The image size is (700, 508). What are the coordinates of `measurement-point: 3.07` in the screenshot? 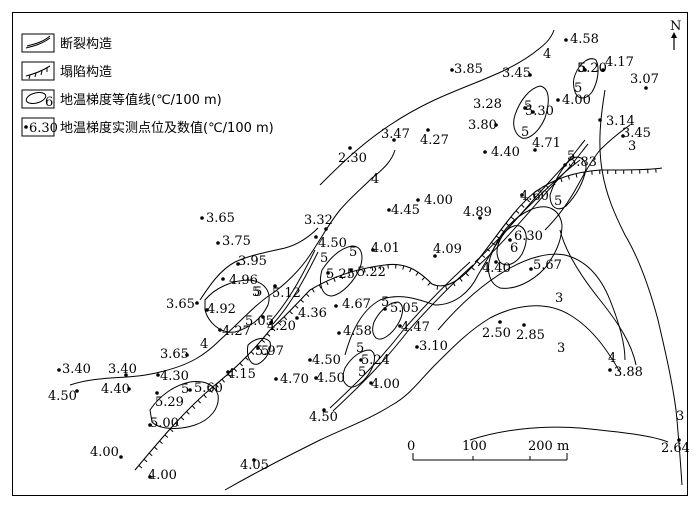 It's located at (644, 81).